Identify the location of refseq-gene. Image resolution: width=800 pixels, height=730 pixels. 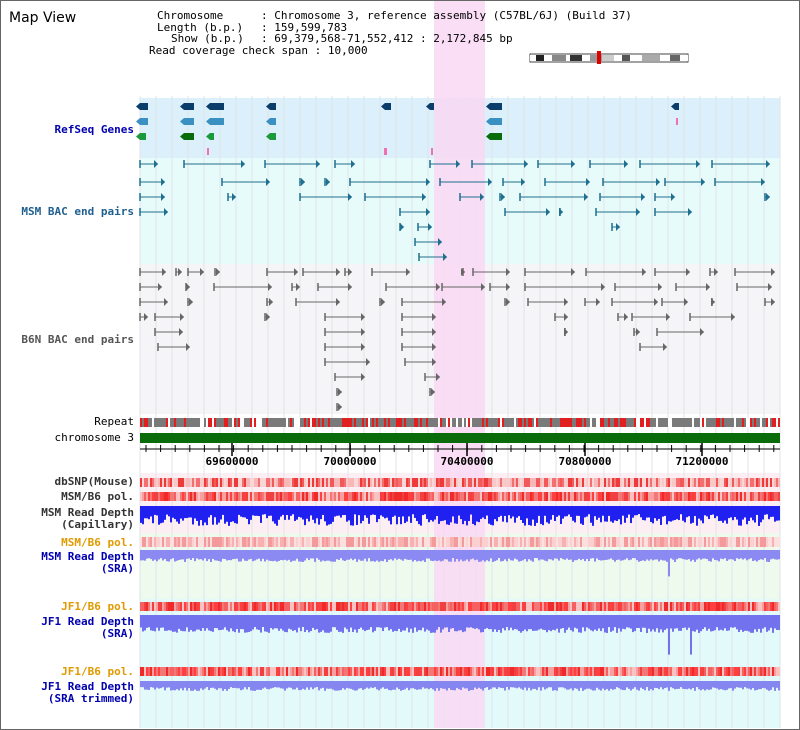
(430, 106).